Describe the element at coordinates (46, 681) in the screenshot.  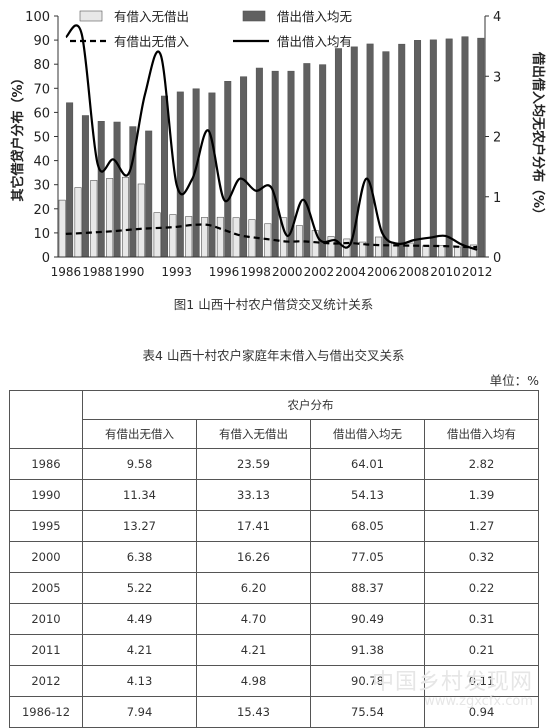
I see `row-year: 2012` at that location.